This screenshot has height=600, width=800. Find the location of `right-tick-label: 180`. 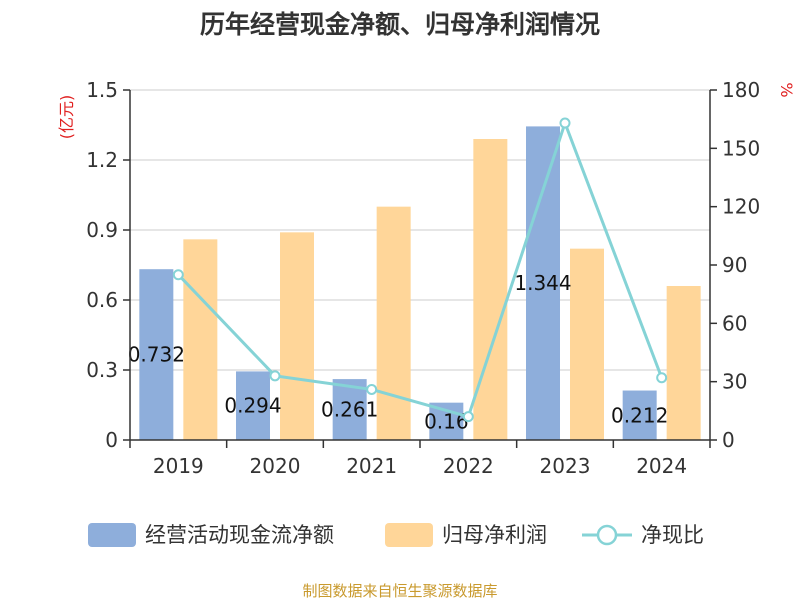

right-tick-label: 180 is located at coordinates (741, 90).